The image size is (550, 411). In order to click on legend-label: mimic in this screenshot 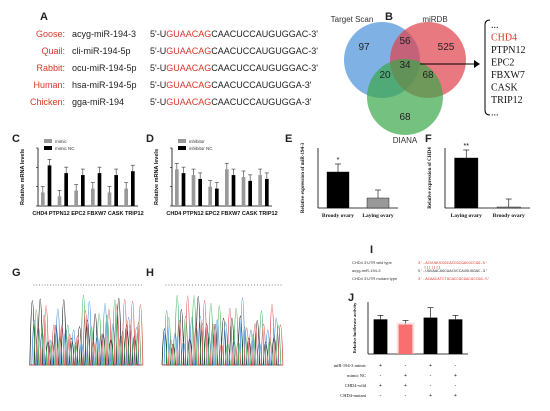, I will do `click(61, 141)`.